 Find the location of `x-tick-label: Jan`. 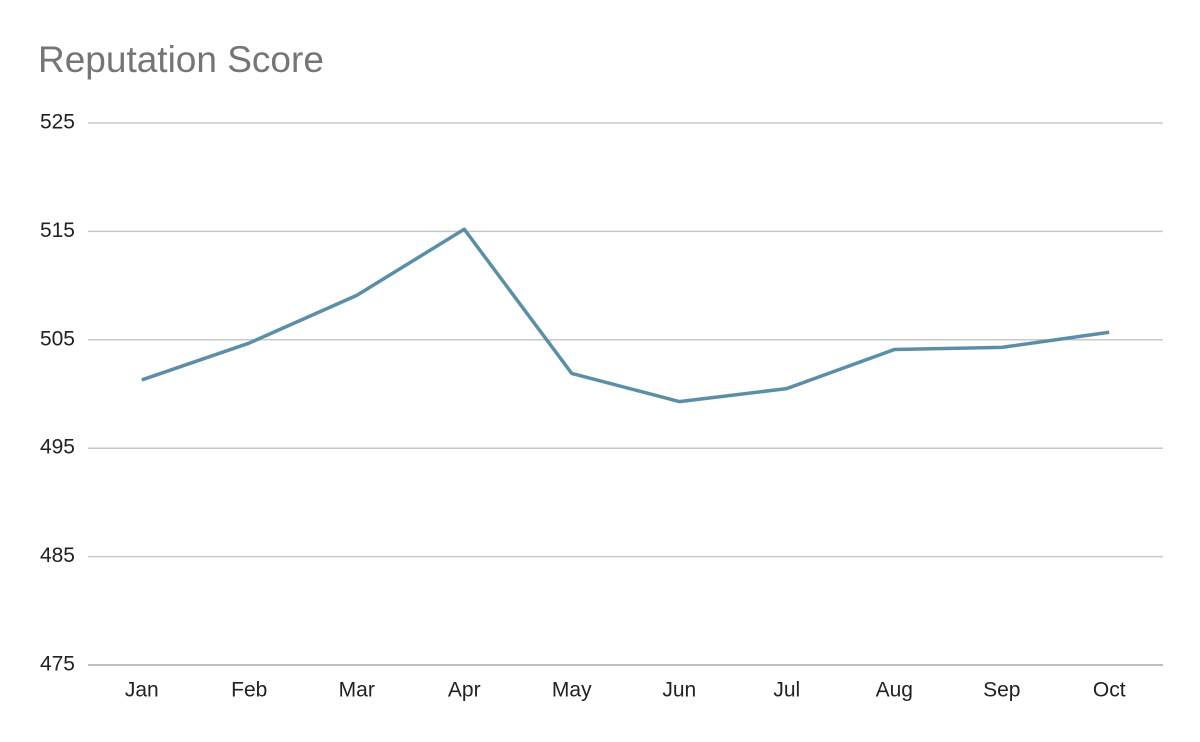

x-tick-label: Jan is located at coordinates (142, 690).